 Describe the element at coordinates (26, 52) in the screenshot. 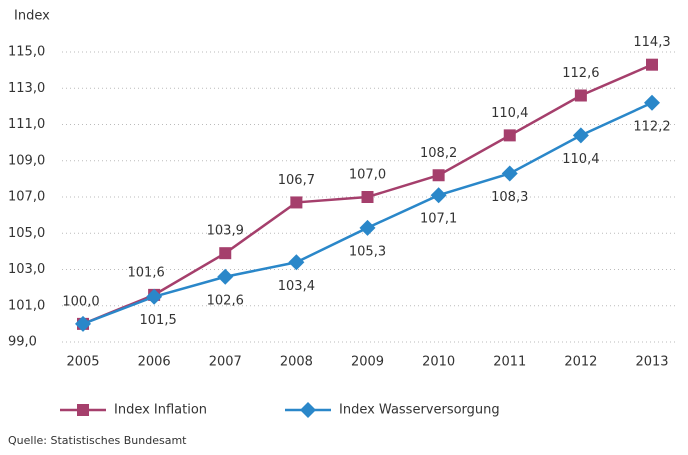

I see `y-tick-label: 115,0` at that location.